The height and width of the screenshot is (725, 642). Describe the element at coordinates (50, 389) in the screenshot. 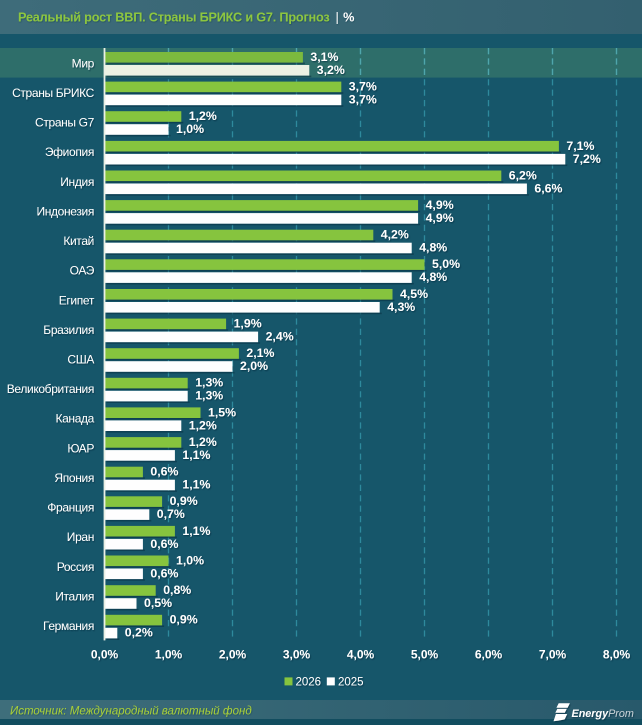

I see `svg-text: Великобритания` at that location.